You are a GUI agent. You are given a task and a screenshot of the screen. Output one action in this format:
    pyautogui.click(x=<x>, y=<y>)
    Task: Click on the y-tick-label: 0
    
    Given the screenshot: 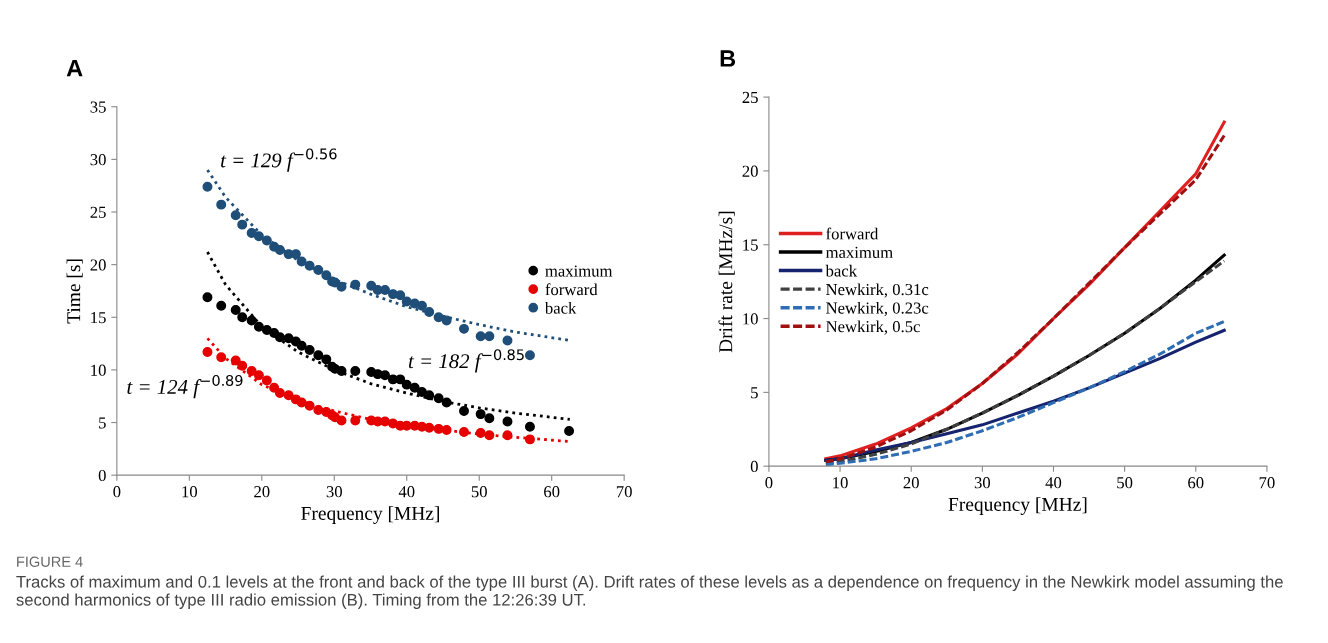 What is the action you would take?
    pyautogui.click(x=754, y=466)
    